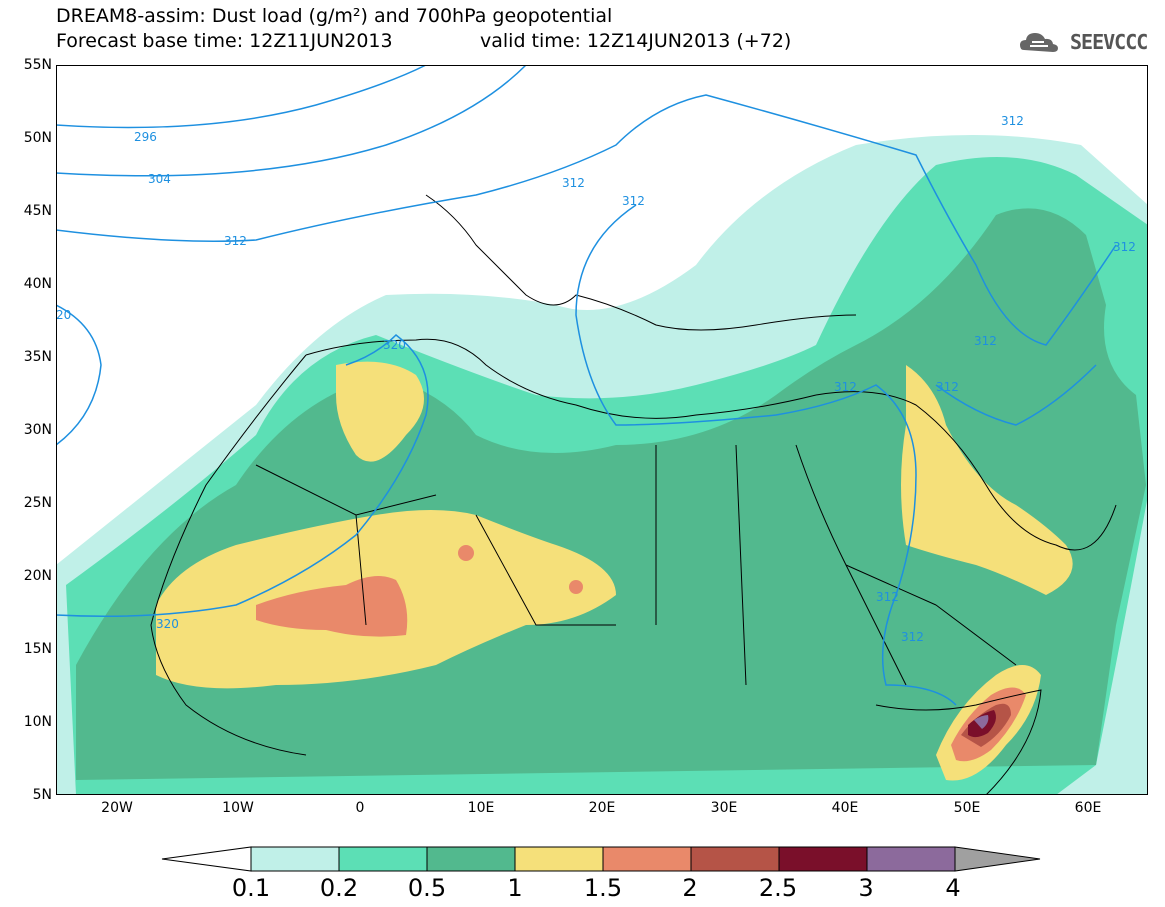 The height and width of the screenshot is (907, 1165). What do you see at coordinates (37, 138) in the screenshot?
I see `lat-label: 50N` at bounding box center [37, 138].